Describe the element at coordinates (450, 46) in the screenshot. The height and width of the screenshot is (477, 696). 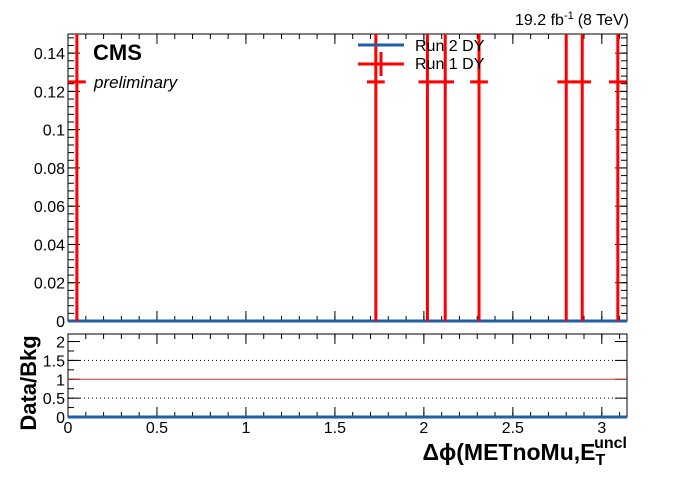
I see `legend-run2-label: Run 2 DY` at that location.